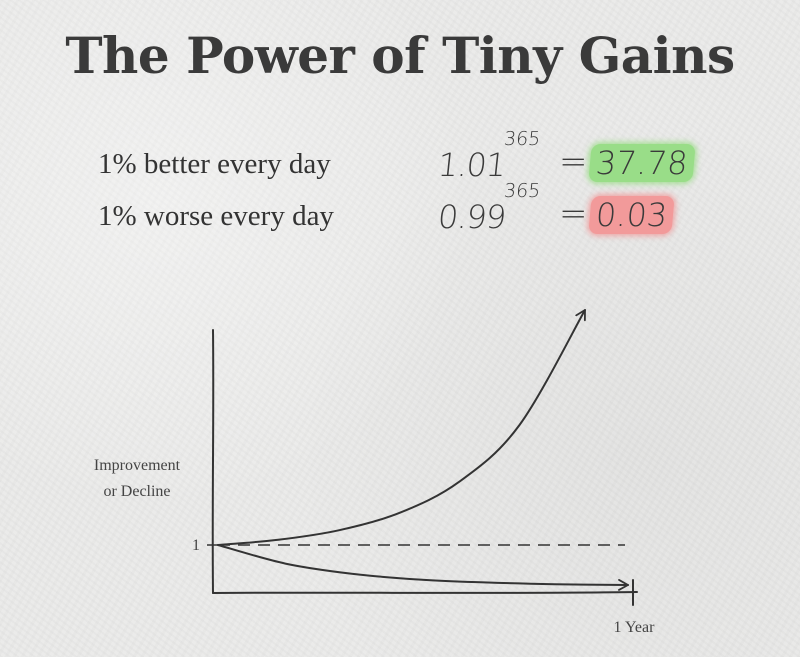  I want to click on y-tick-label: 1, so click(196, 545).